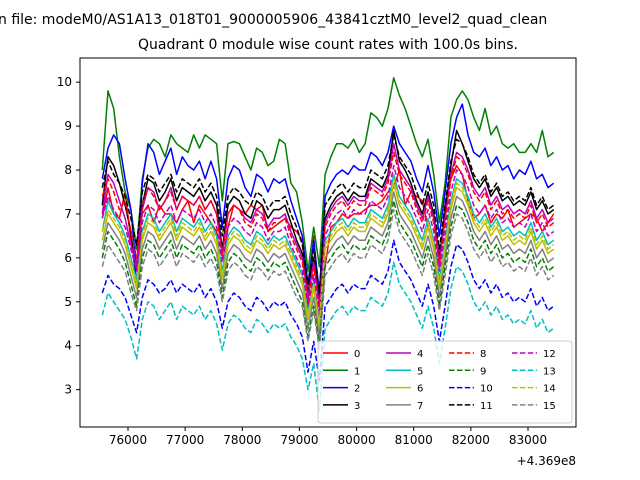 The height and width of the screenshot is (480, 640). What do you see at coordinates (471, 440) in the screenshot?
I see `x-tick-label: 82000` at bounding box center [471, 440].